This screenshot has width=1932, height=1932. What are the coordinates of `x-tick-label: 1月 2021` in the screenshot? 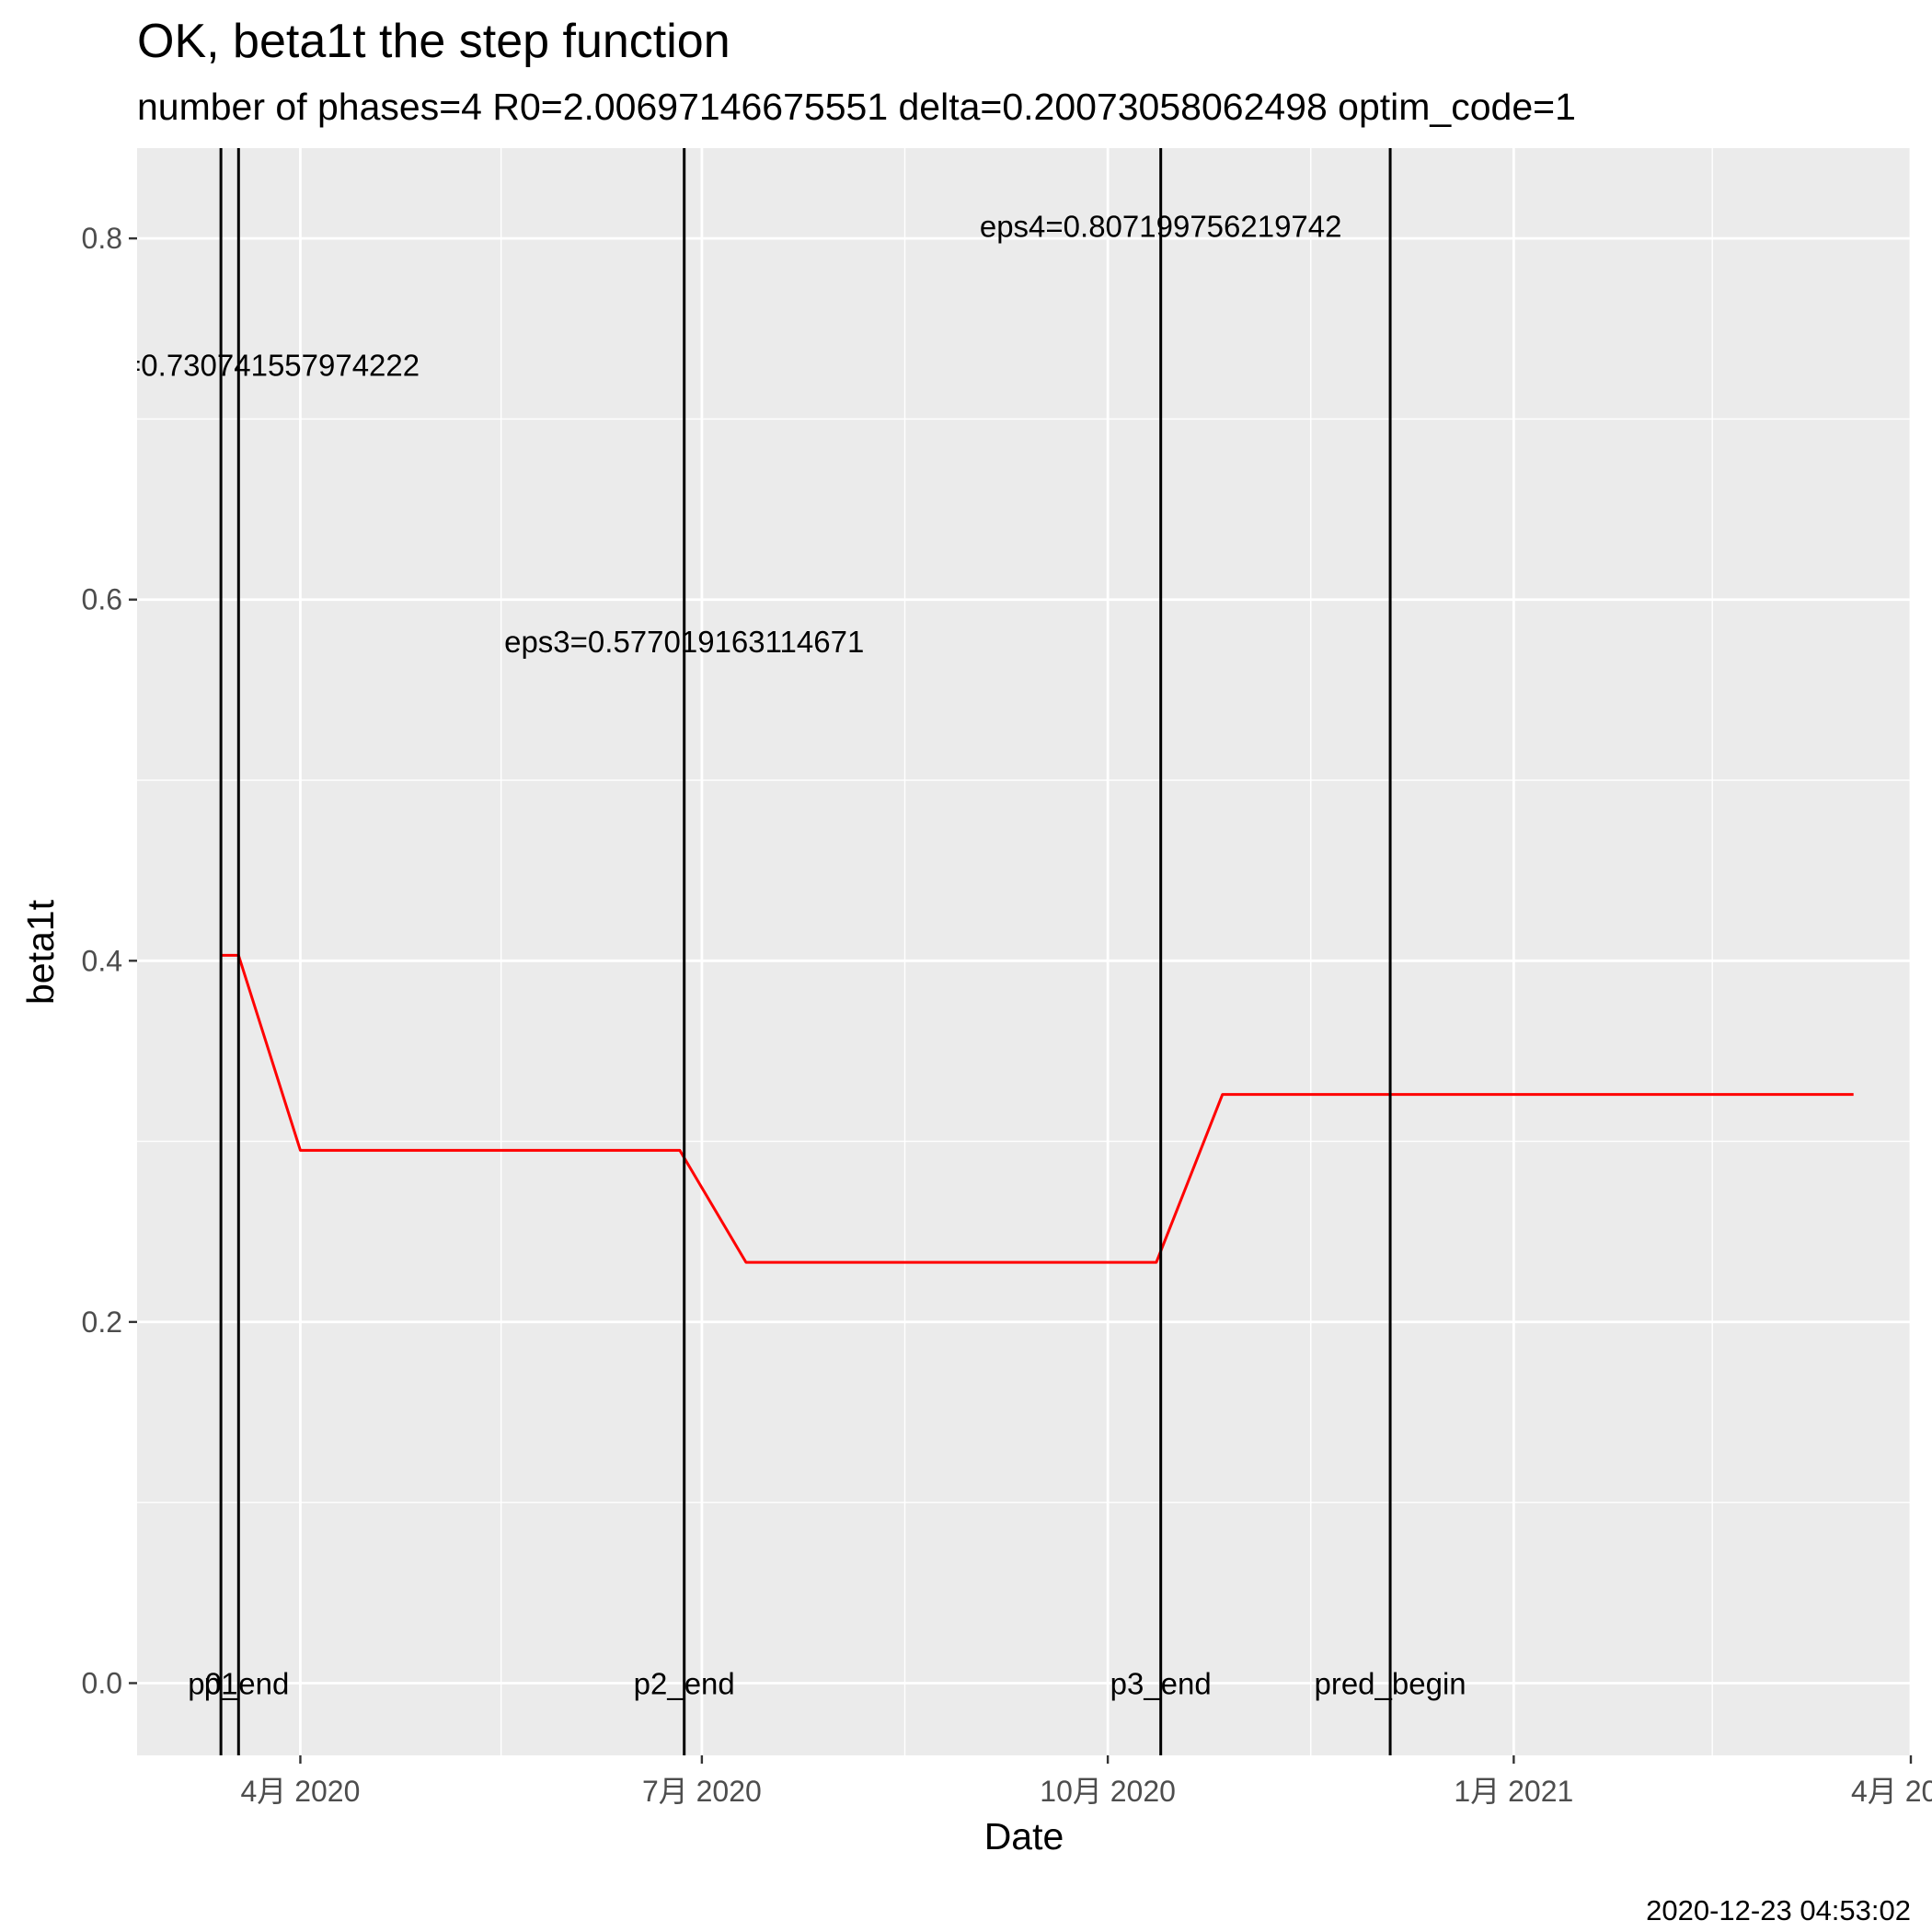 It's located at (1513, 1791).